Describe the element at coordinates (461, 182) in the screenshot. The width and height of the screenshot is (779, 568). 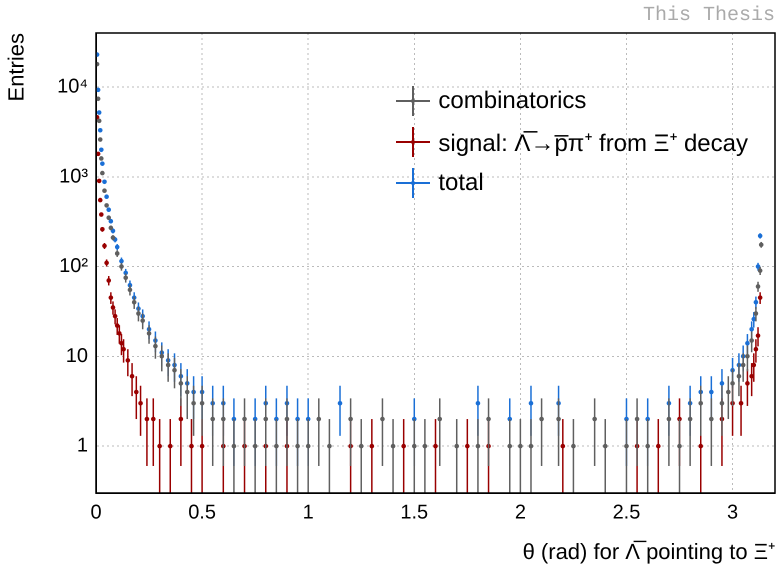
I see `legend-label: total` at that location.